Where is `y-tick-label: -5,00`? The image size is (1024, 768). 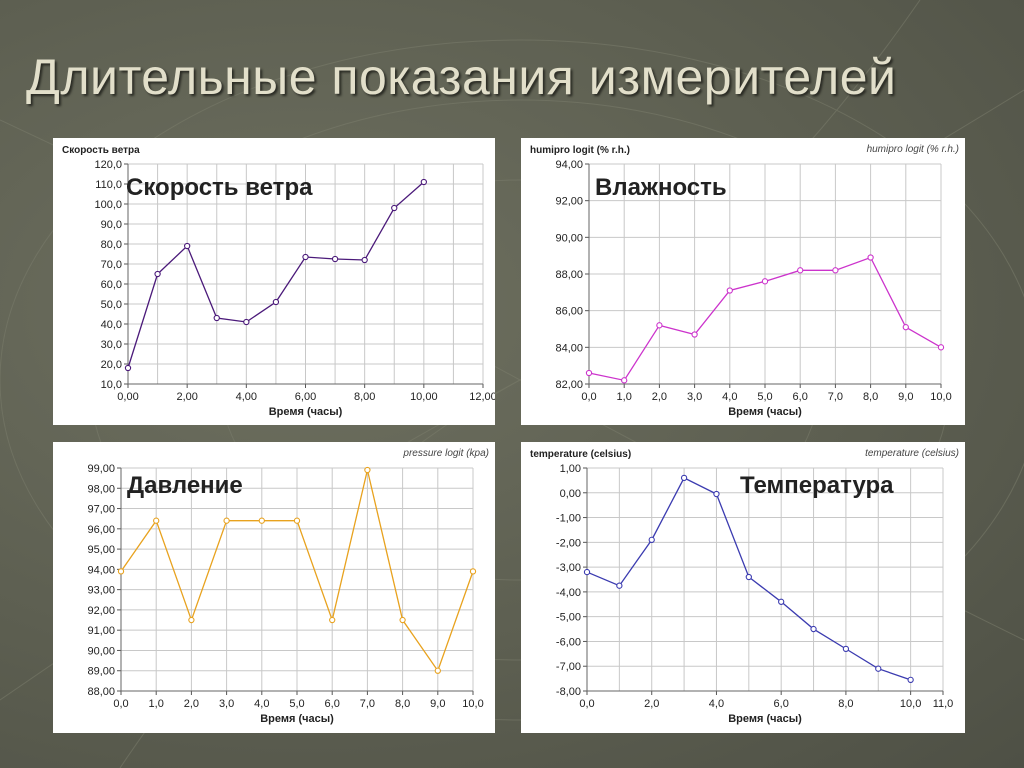
y-tick-label: -5,00 is located at coordinates (568, 618).